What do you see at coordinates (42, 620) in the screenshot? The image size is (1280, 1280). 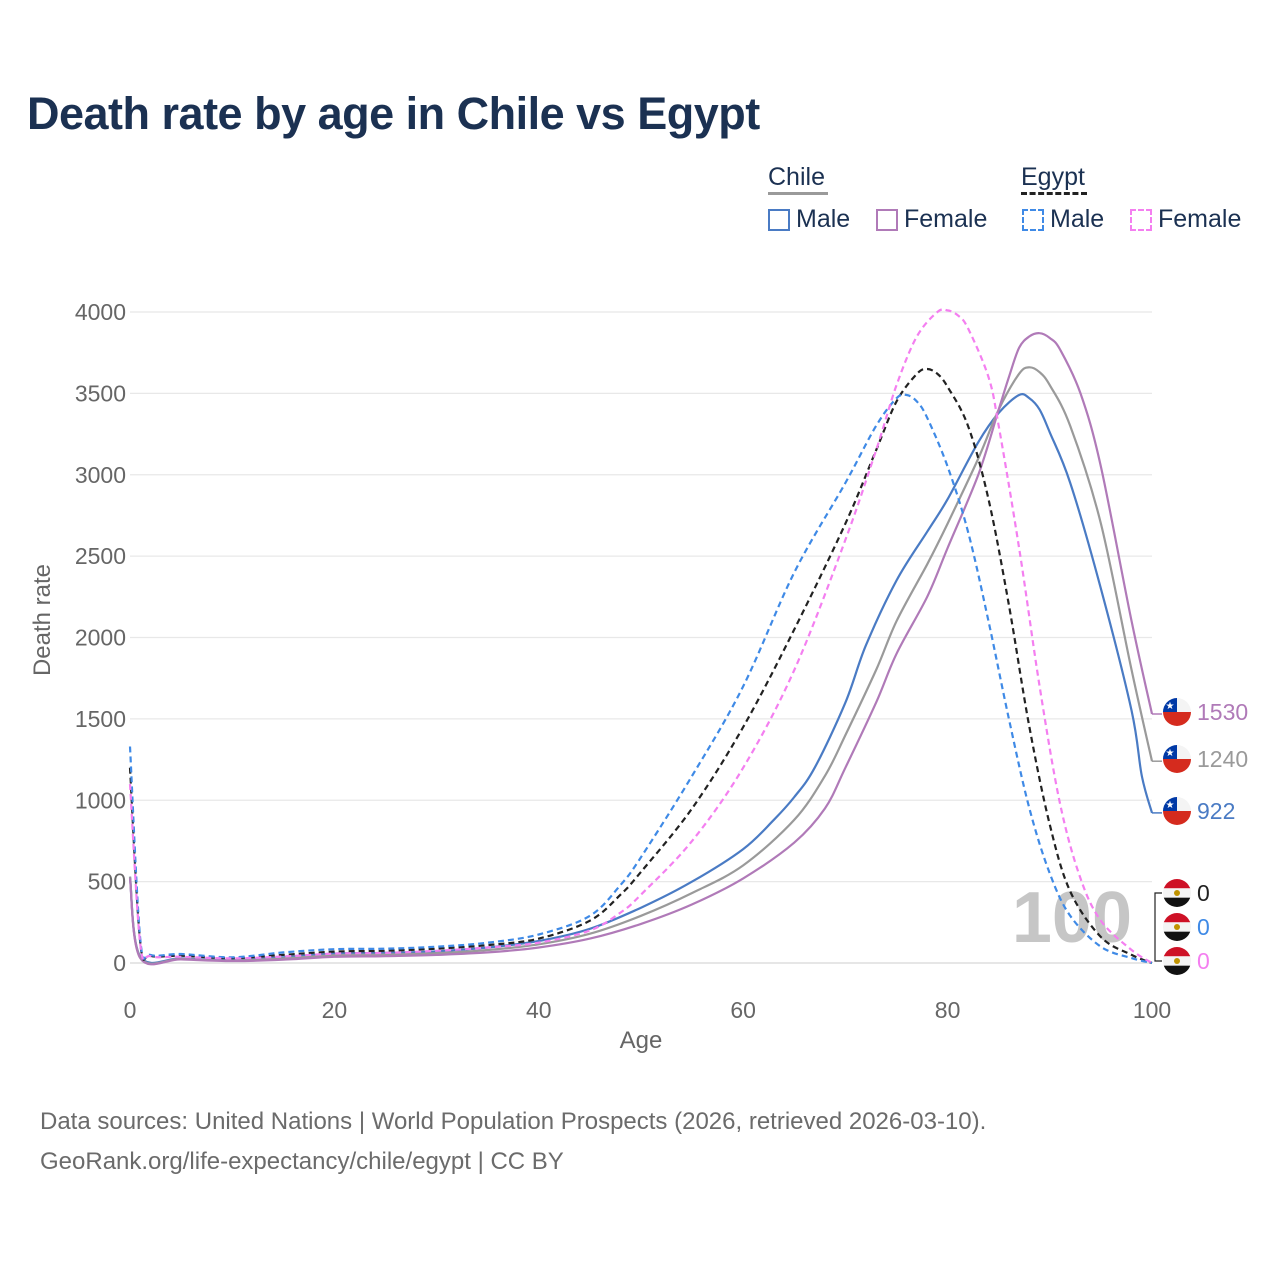 I see `y-axis-label: Death rate` at bounding box center [42, 620].